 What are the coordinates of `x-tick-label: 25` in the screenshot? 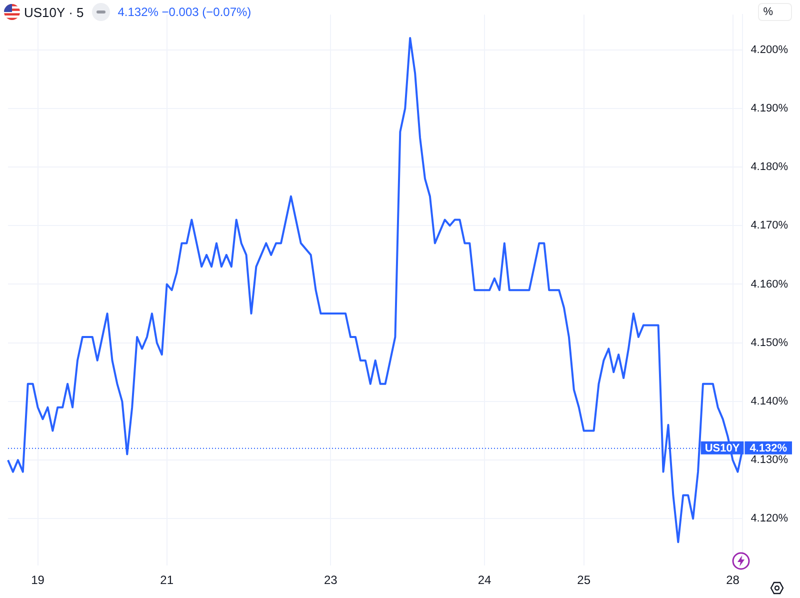 It's located at (584, 580).